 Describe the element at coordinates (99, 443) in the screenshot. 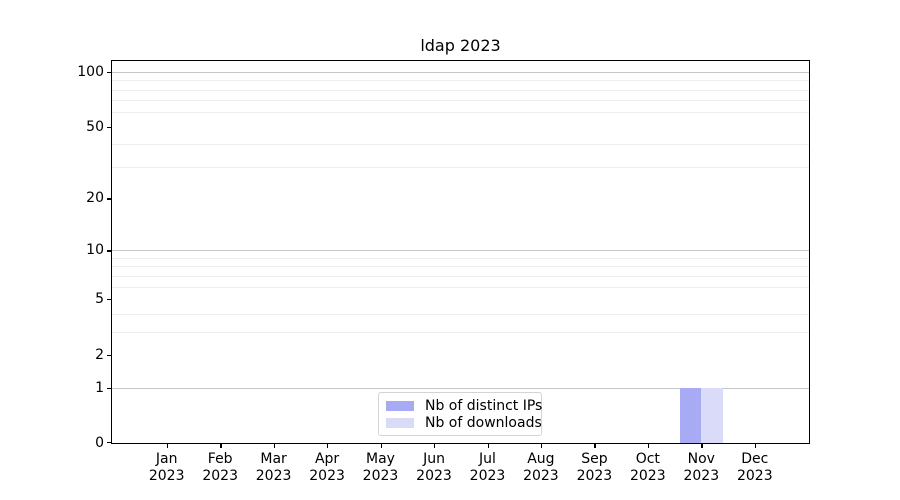

I see `y-axis-tick-label: 0` at that location.